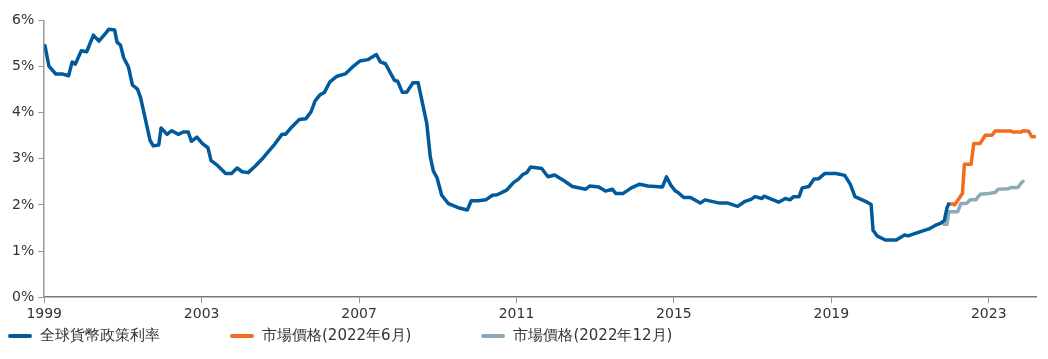 The height and width of the screenshot is (359, 1048). What do you see at coordinates (100, 335) in the screenshot?
I see `legend-label: 全球貨幣政策利率` at bounding box center [100, 335].